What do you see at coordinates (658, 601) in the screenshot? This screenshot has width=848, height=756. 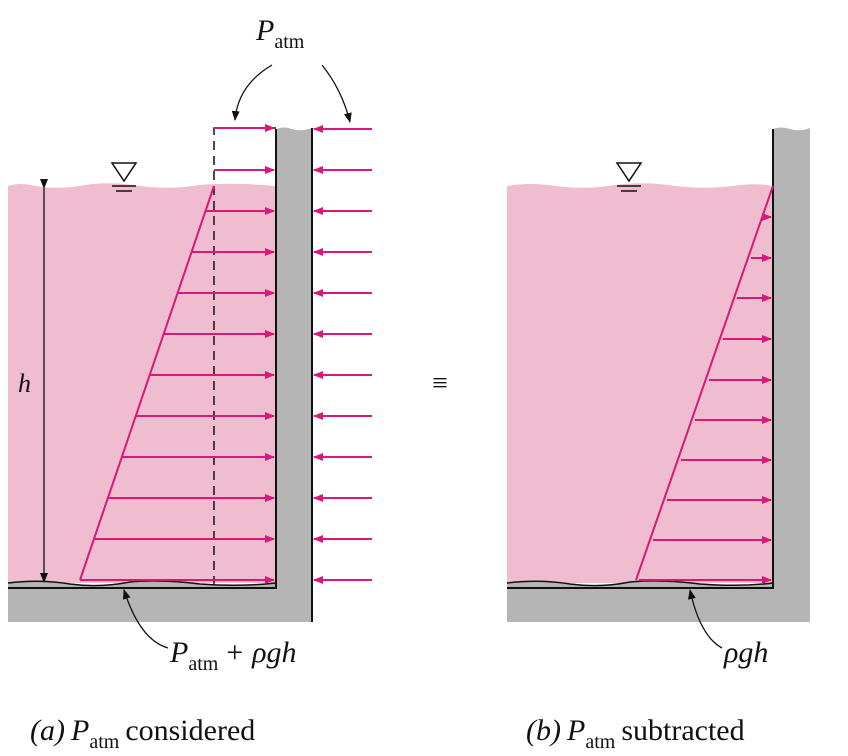 I see `ground-b` at bounding box center [658, 601].